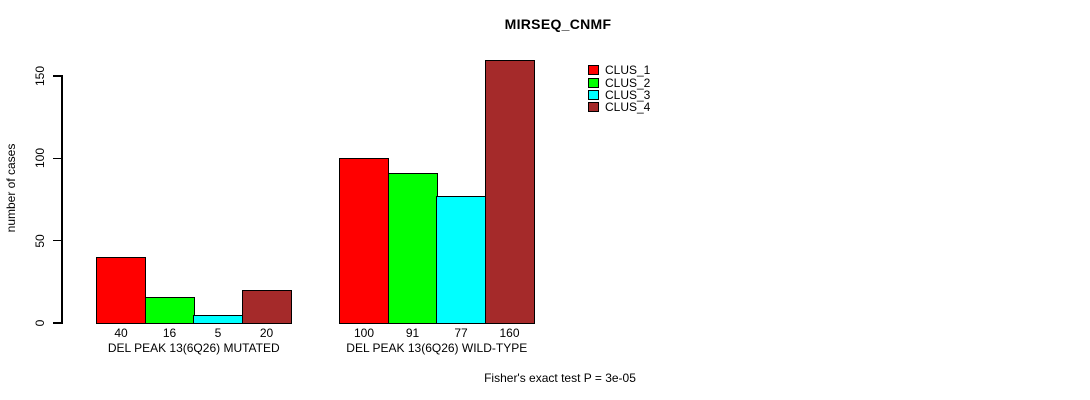 This screenshot has width=1090, height=400. I want to click on legend-label: CLUS_2, so click(628, 82).